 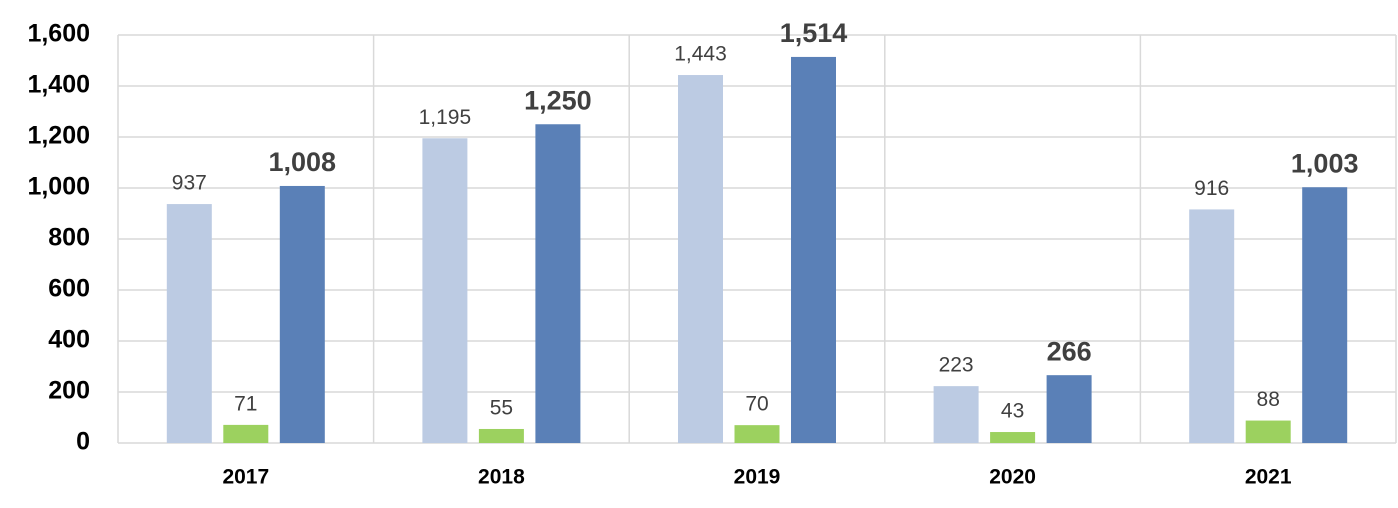 I want to click on data-label: 1,443, so click(x=700, y=54).